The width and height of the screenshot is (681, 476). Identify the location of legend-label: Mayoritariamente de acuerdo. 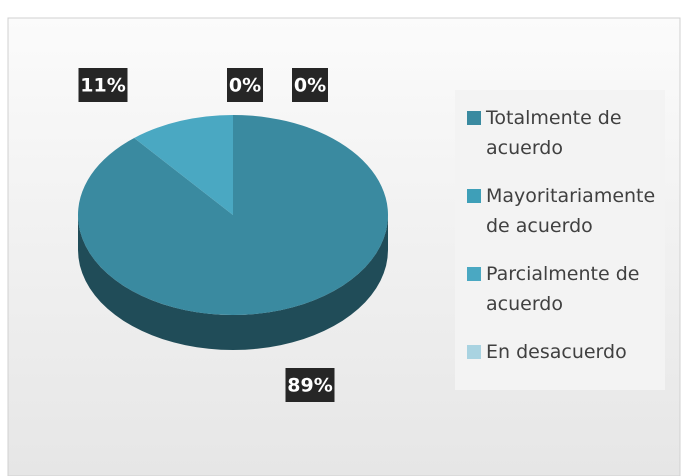
(570, 211).